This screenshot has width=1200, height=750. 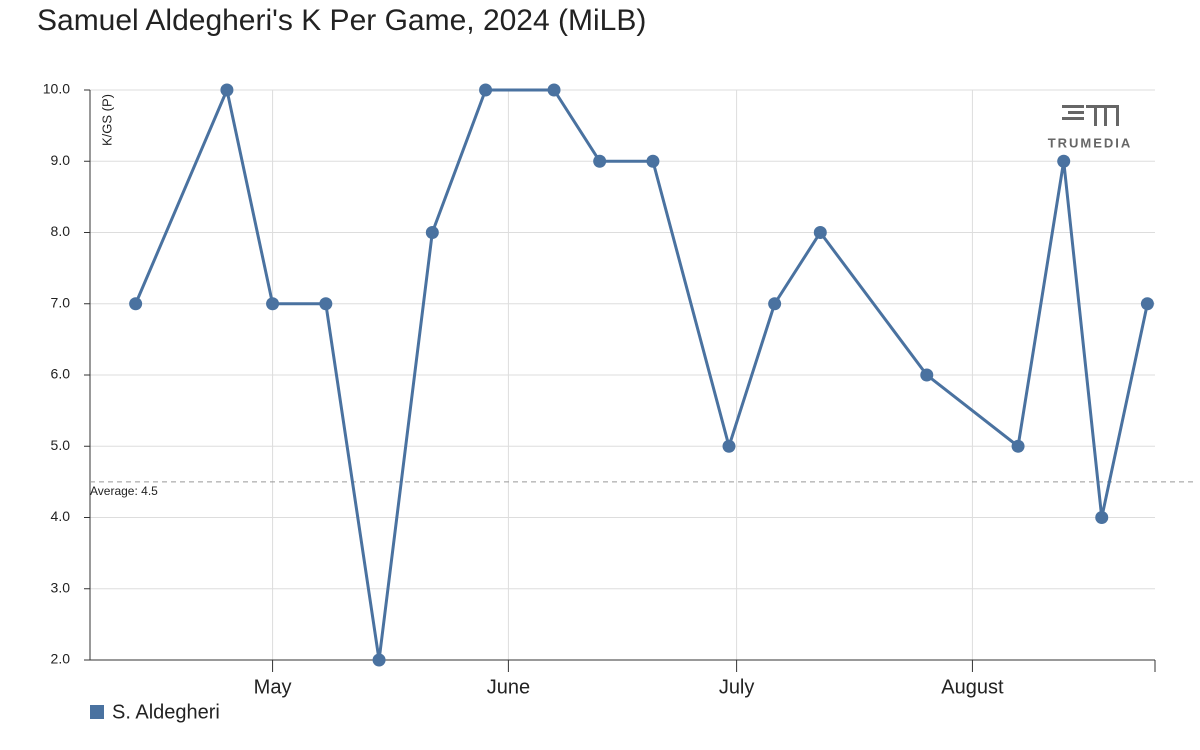 I want to click on x-tick-label: May, so click(x=273, y=687).